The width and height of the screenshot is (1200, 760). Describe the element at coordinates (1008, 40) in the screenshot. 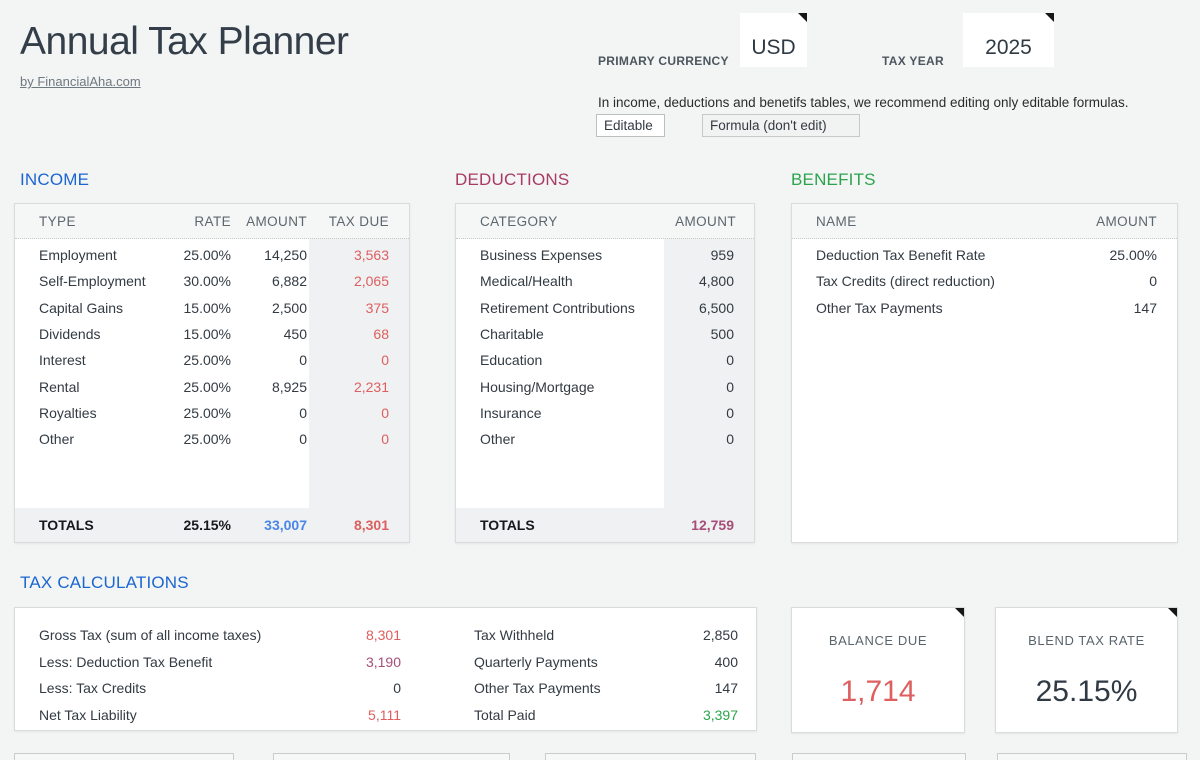

I see `tax-year-select-cell: 2025` at that location.